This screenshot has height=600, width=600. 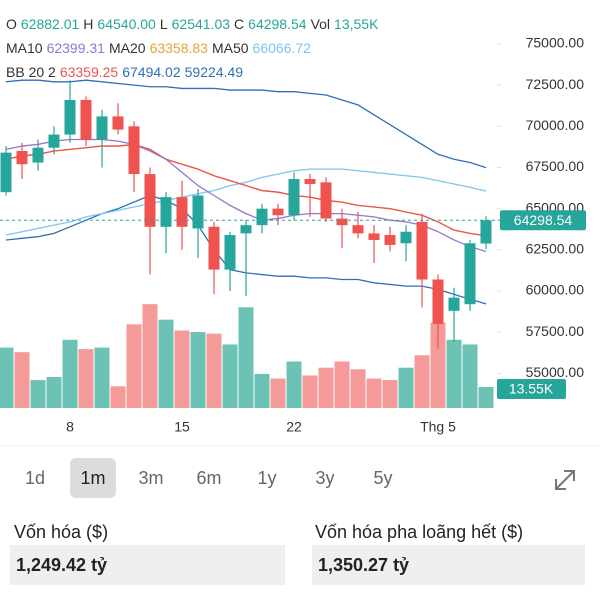 I want to click on period-tab: 3m, so click(x=151, y=478).